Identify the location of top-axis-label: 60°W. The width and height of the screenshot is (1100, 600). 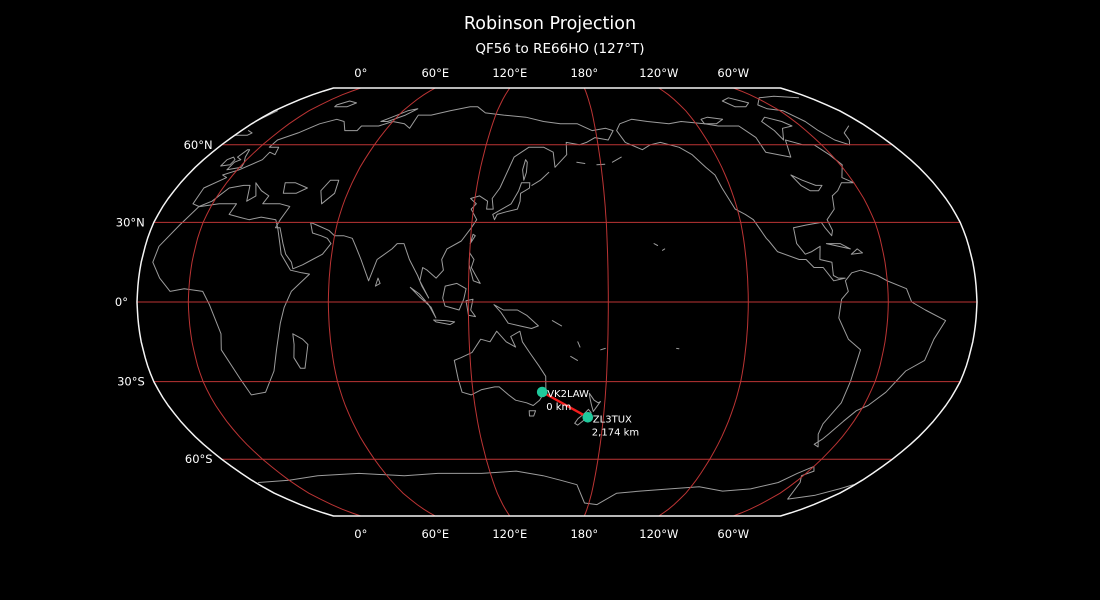
(733, 73).